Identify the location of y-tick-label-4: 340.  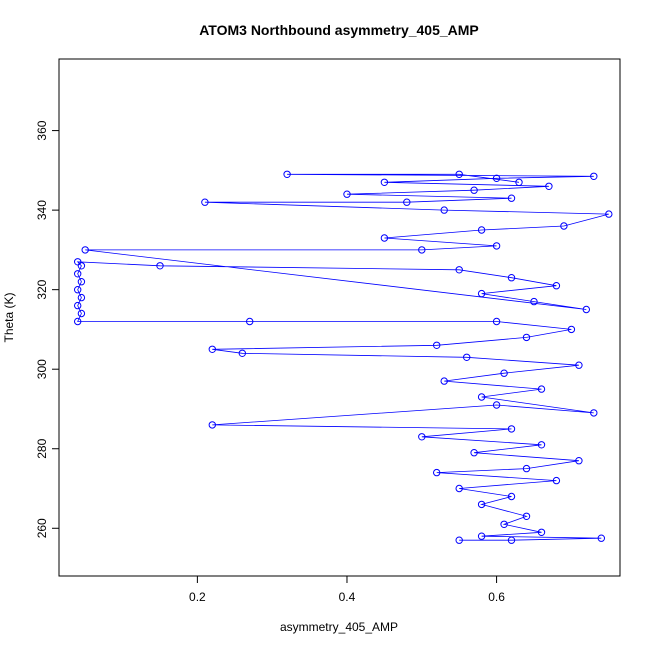
(42, 210).